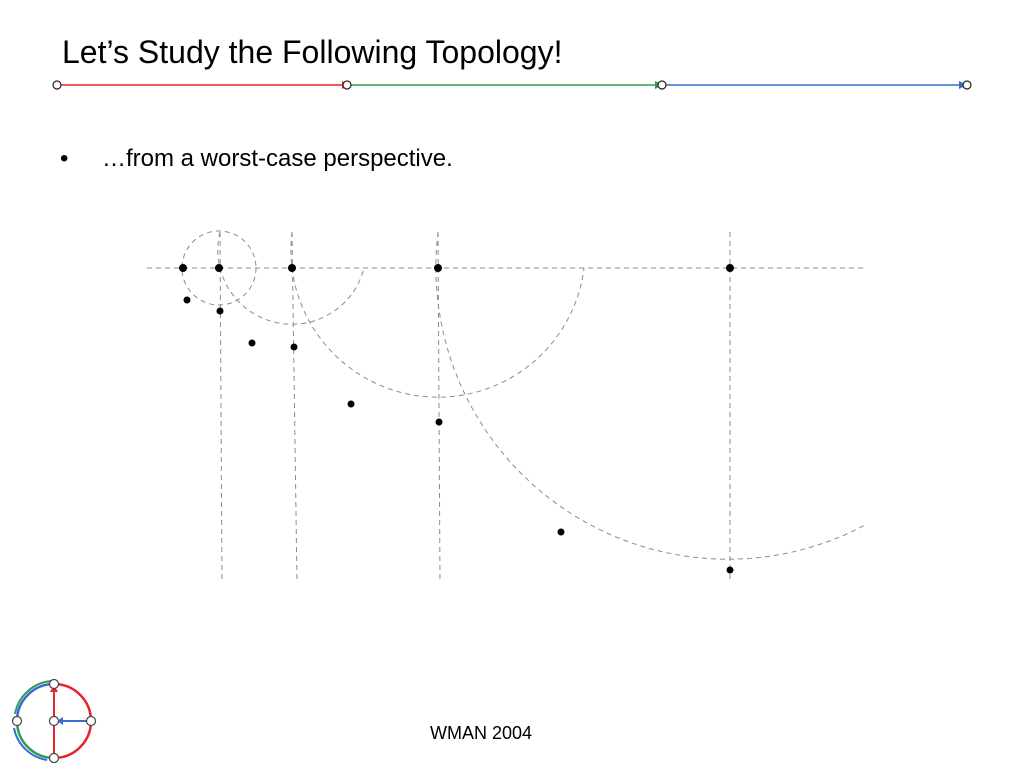 Image resolution: width=1024 pixels, height=768 pixels. I want to click on footer-text: WMAN 2004, so click(481, 733).